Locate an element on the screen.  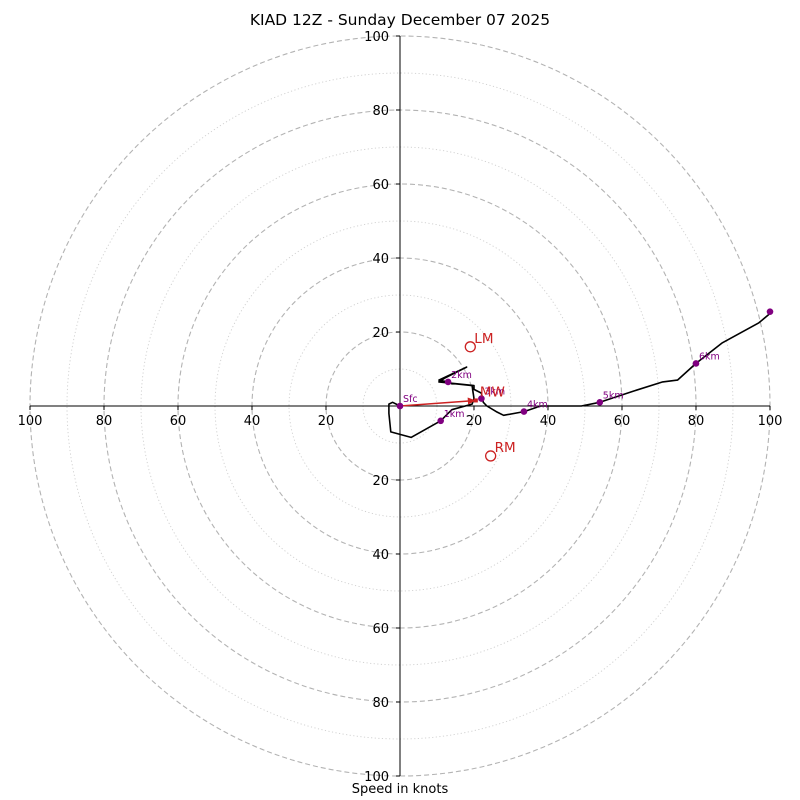
shear-line is located at coordinates (437, 403).